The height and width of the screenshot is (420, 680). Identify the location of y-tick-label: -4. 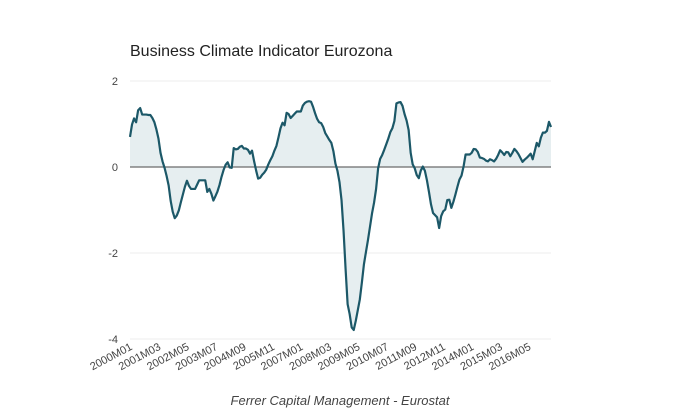
(113, 340).